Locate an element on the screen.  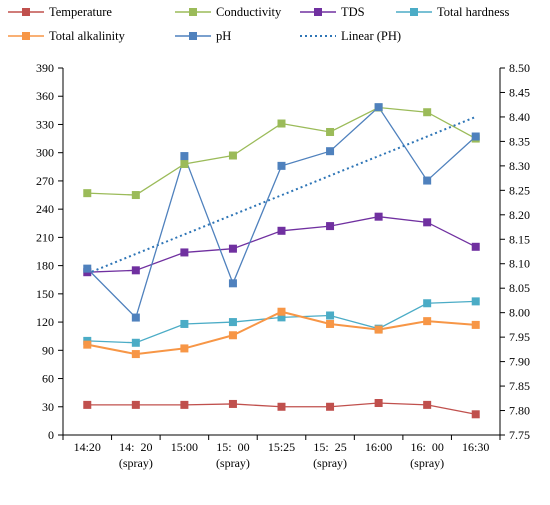
left-tick-label: 390 is located at coordinates (45, 68).